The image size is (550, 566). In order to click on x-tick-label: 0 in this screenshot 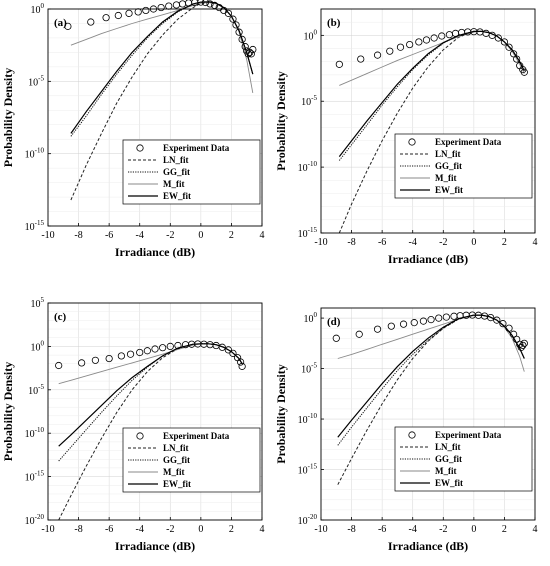, I will do `click(473, 529)`.